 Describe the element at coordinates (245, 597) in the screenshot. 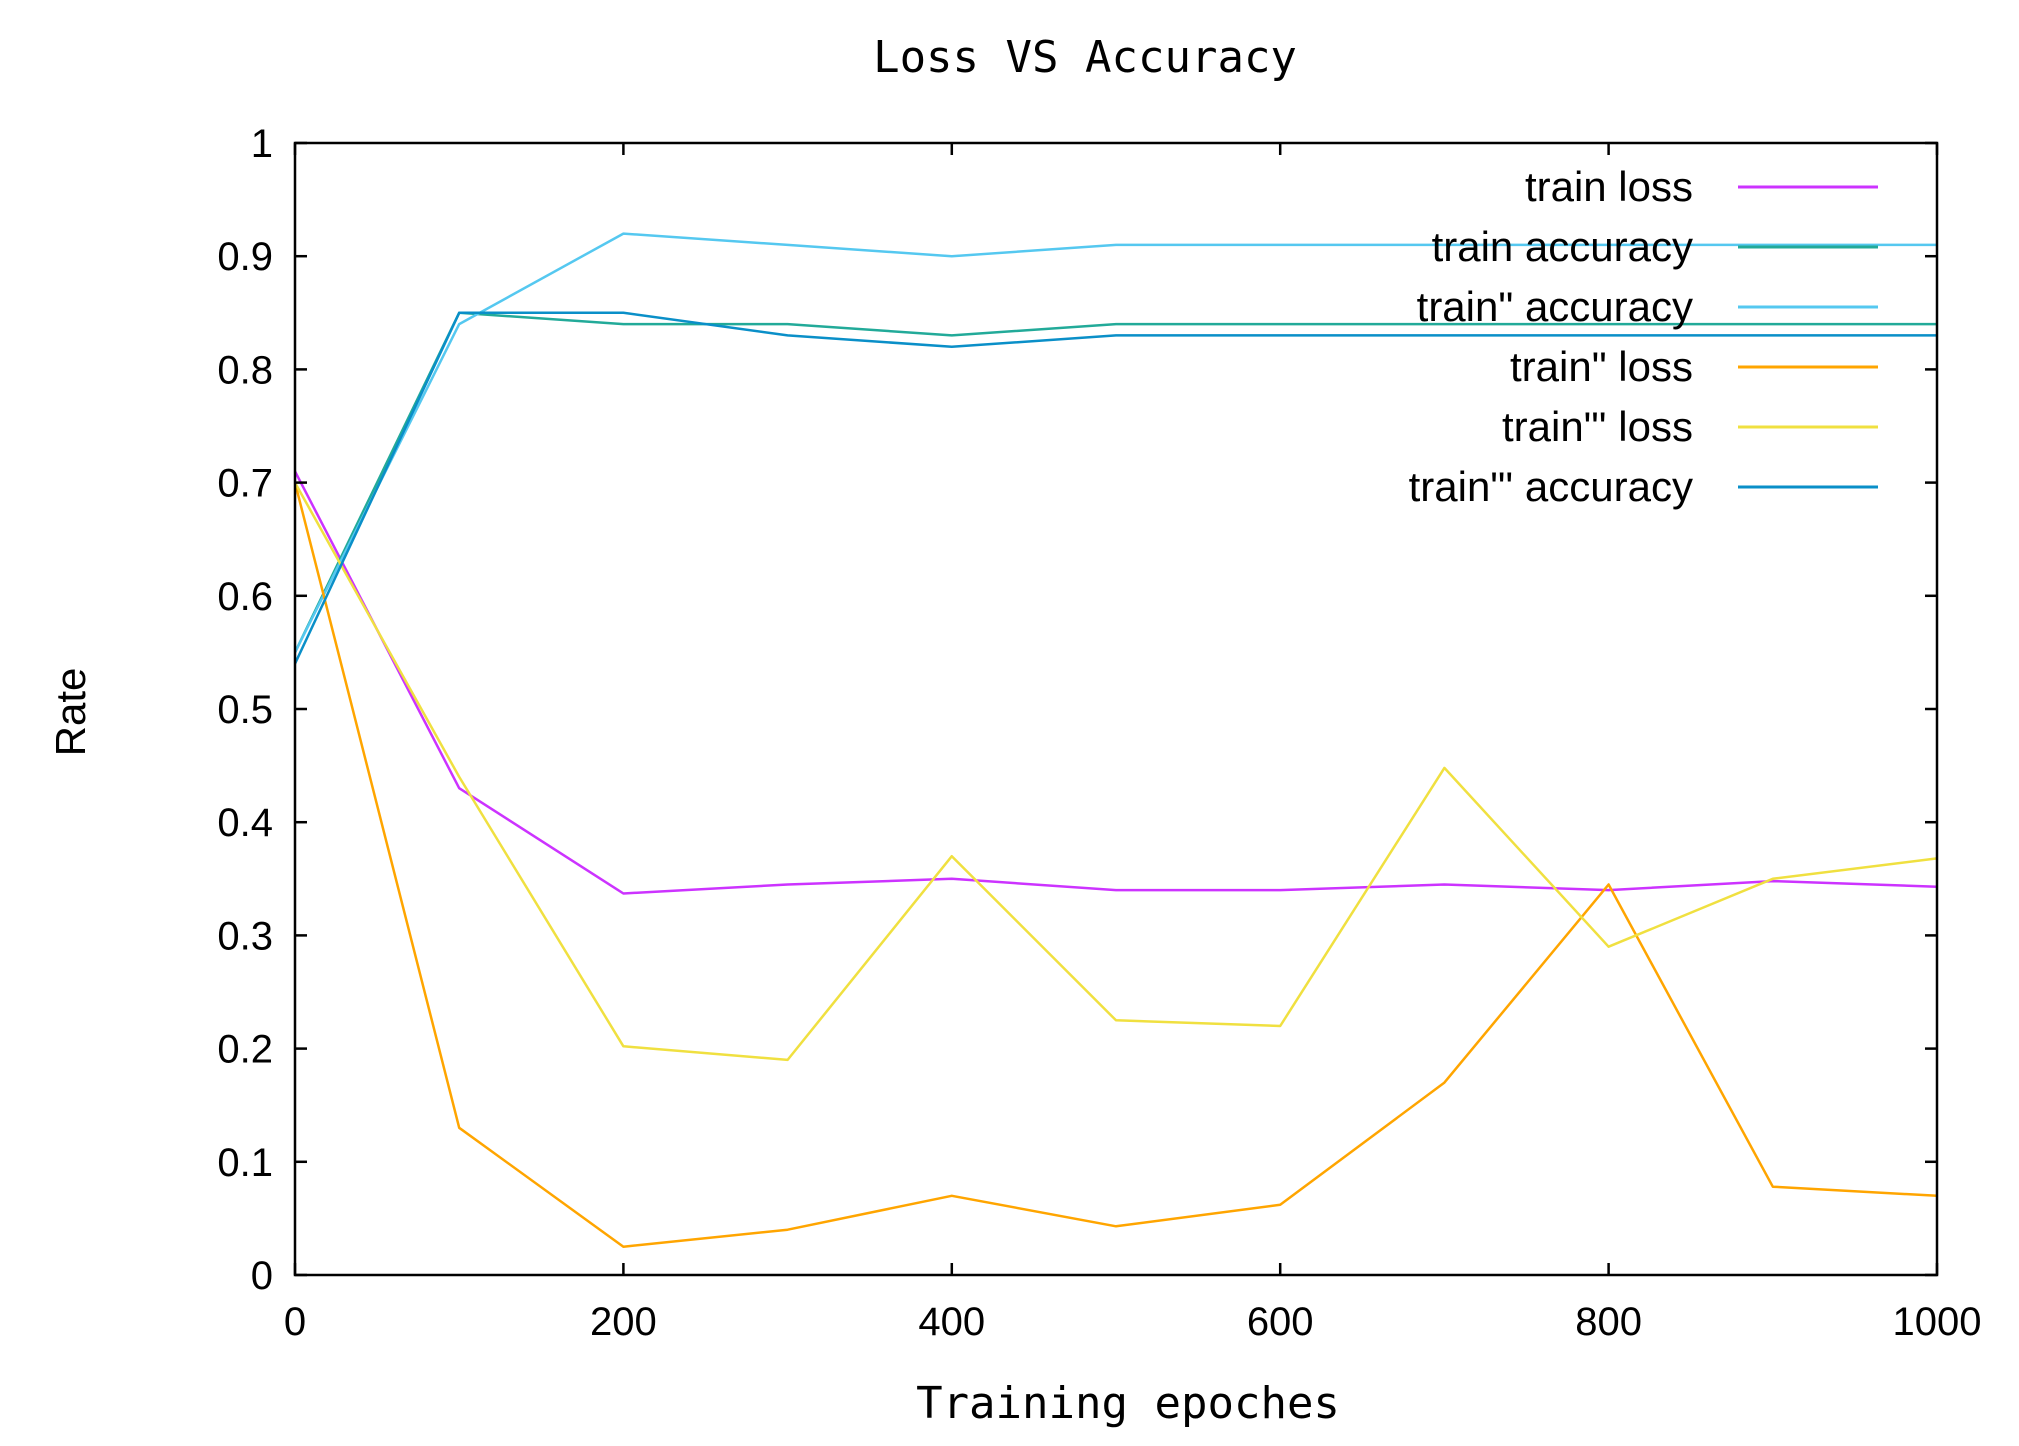

I see `y-tick-label: 0.6` at that location.